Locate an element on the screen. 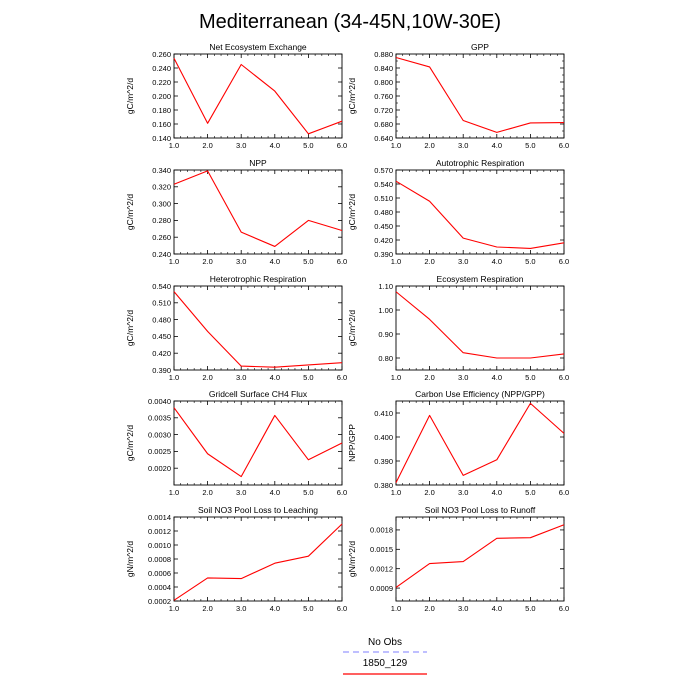  y-tick-label: 0.0010 is located at coordinates (159, 545).